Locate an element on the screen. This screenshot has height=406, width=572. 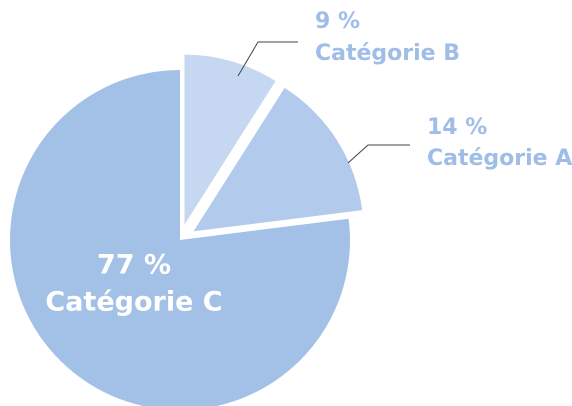
value-label: 14 % is located at coordinates (457, 127).